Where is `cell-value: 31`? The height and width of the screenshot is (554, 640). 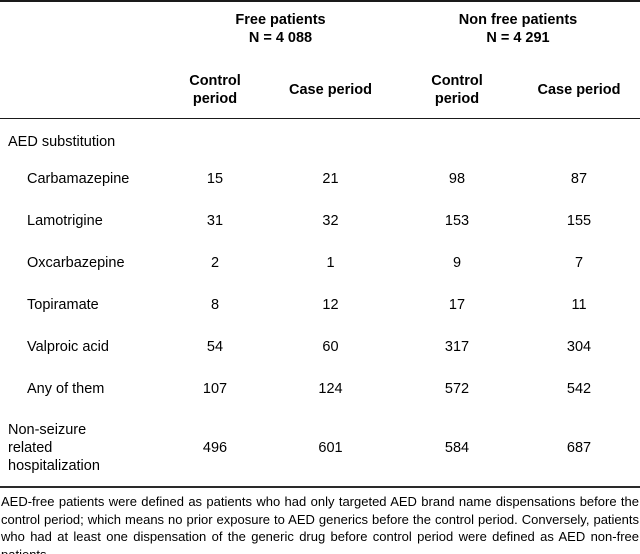
cell-value: 31 is located at coordinates (215, 221).